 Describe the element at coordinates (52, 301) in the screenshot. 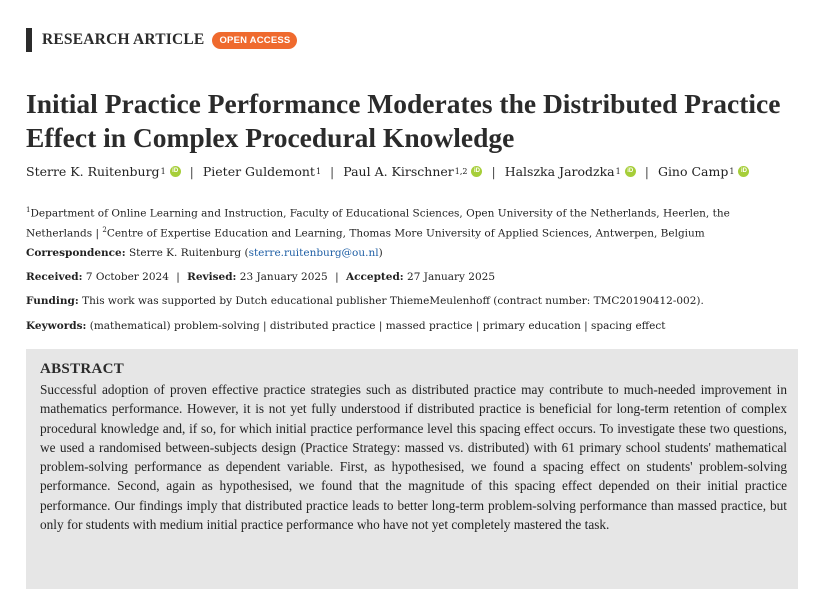

I see `funding-label: Funding:` at that location.